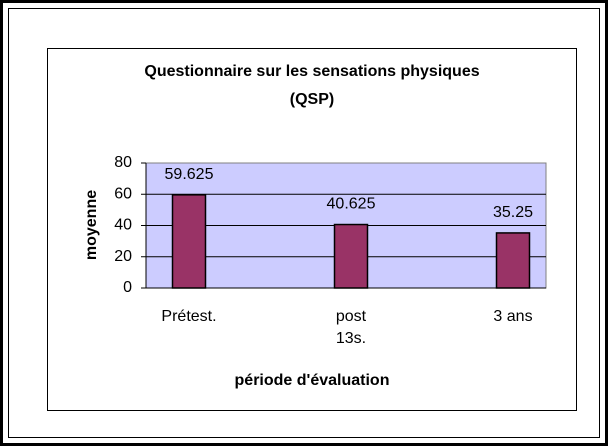  What do you see at coordinates (189, 174) in the screenshot?
I see `value-label: 59.625` at bounding box center [189, 174].